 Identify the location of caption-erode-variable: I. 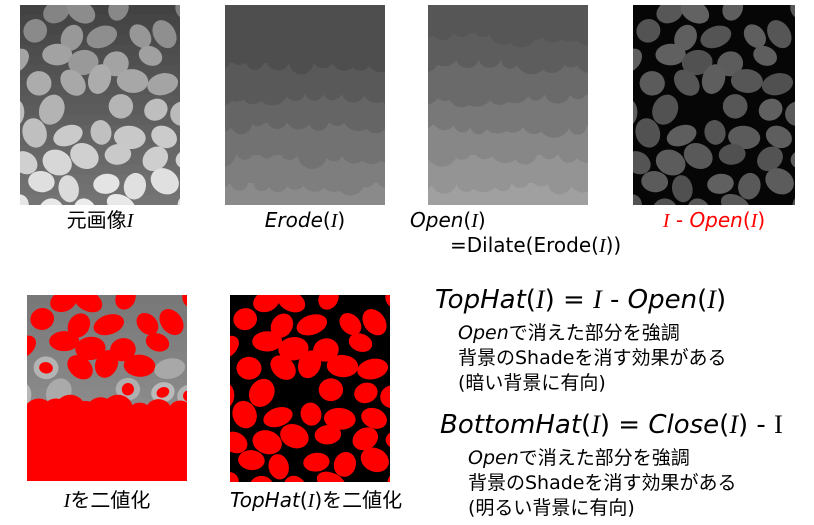
(334, 221).